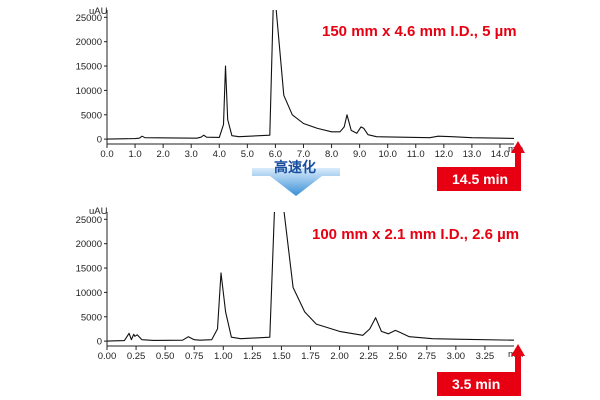  What do you see at coordinates (359, 154) in the screenshot?
I see `top-x-tick-label: 9.0` at bounding box center [359, 154].